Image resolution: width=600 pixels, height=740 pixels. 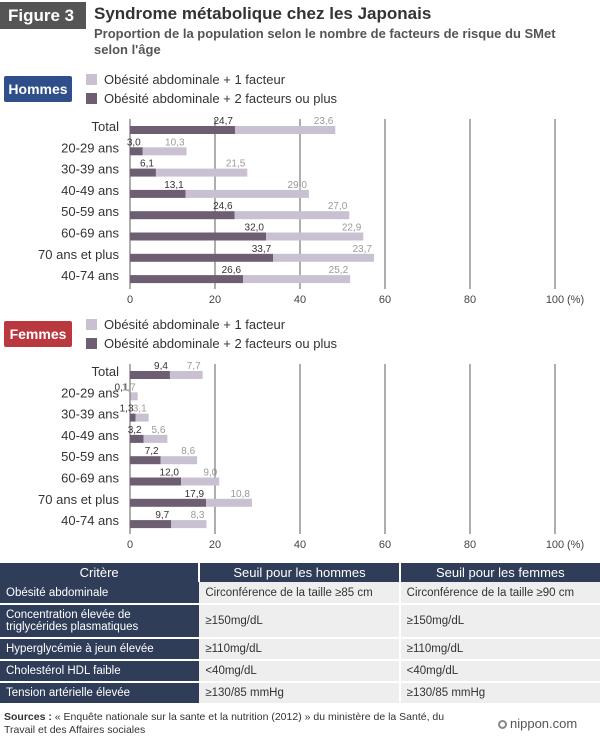 I want to click on table-cell-men: ≥110mg/dL, so click(x=300, y=649).